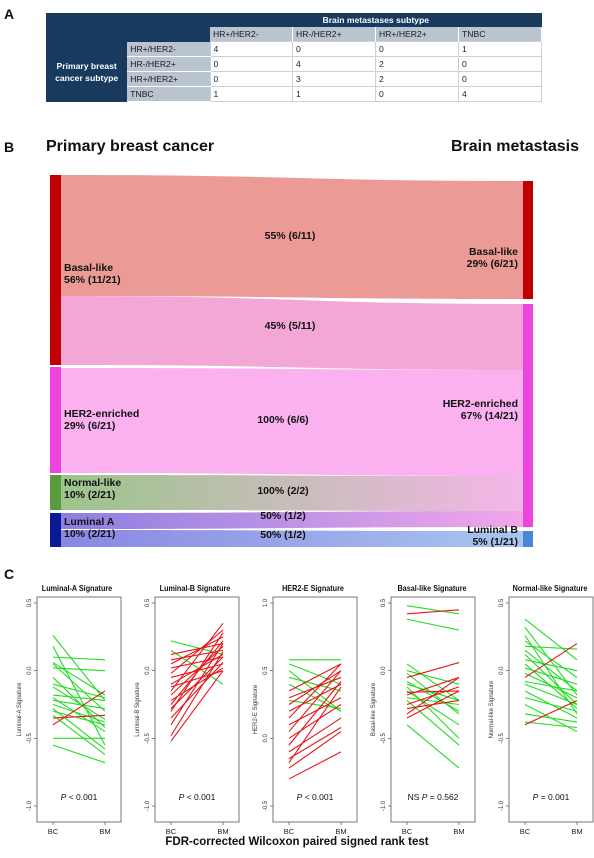 This screenshot has width=594, height=858. Describe the element at coordinates (514, 146) in the screenshot. I see `right-axis-title: Brain metastasis` at that location.